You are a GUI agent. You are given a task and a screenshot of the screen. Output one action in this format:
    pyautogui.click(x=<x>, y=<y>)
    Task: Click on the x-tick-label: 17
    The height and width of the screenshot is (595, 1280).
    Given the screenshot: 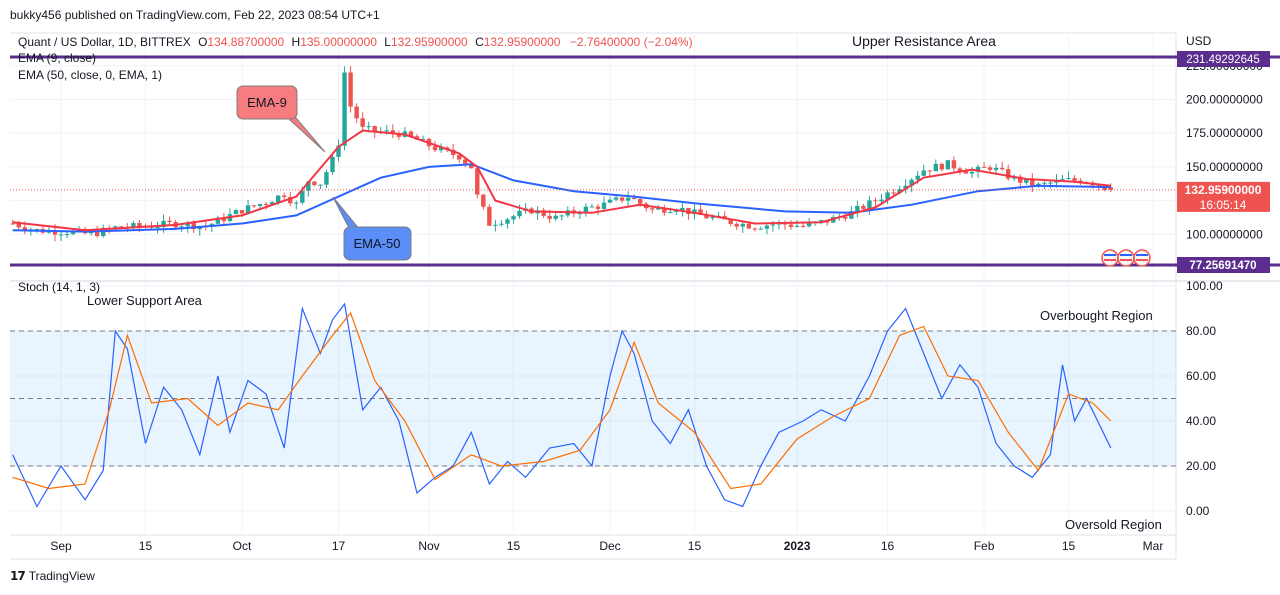 What is the action you would take?
    pyautogui.click(x=339, y=546)
    